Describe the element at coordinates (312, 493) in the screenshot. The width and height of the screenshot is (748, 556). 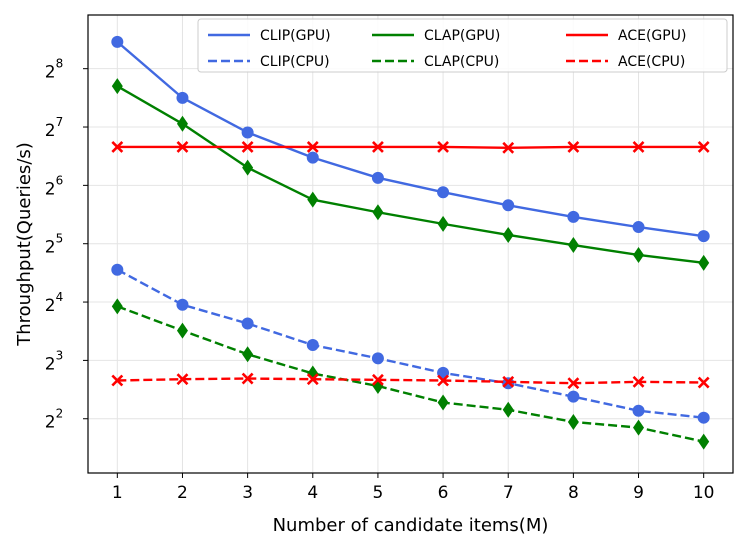
I see `x-tick-label: 4` at that location.